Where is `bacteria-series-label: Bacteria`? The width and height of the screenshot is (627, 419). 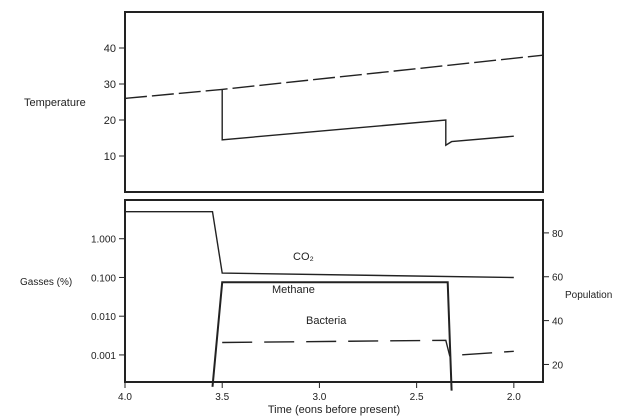 bacteria-series-label: Bacteria is located at coordinates (326, 321).